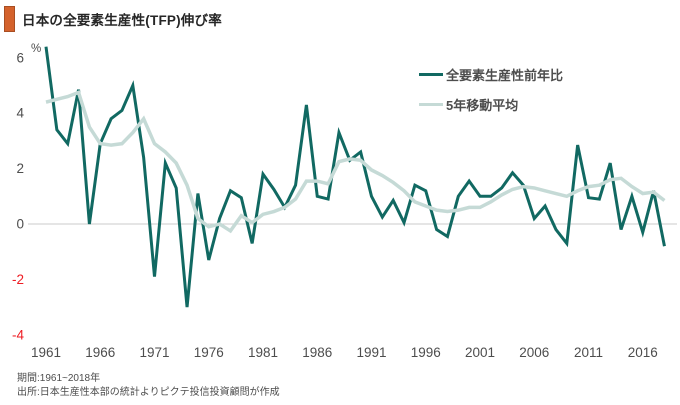 This screenshot has height=405, width=680. I want to click on five-year-ma-line-swatch, so click(431, 104).